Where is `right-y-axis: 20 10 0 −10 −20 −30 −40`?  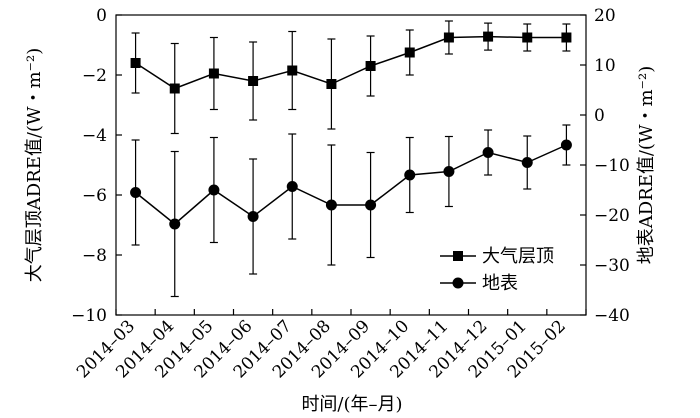
right-y-axis: 20 10 0 −10 −20 −30 −40 is located at coordinates (605, 166).